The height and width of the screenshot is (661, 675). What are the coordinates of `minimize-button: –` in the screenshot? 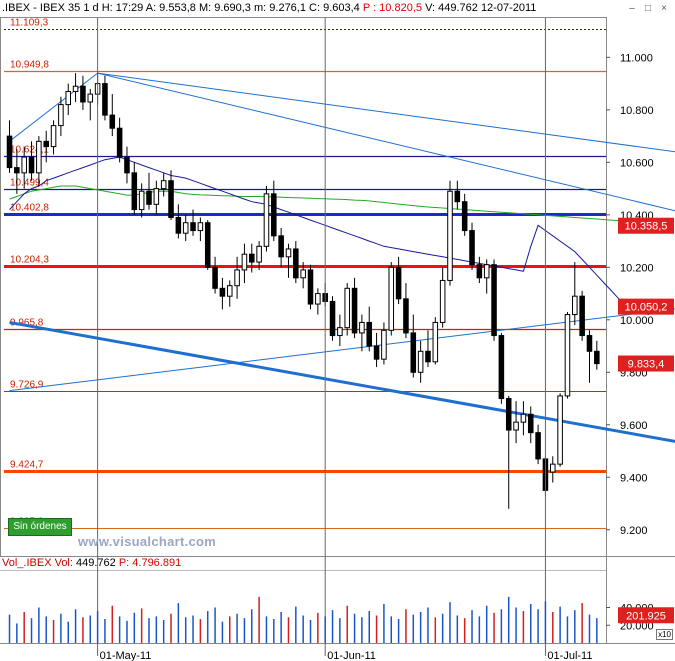 It's located at (632, 8).